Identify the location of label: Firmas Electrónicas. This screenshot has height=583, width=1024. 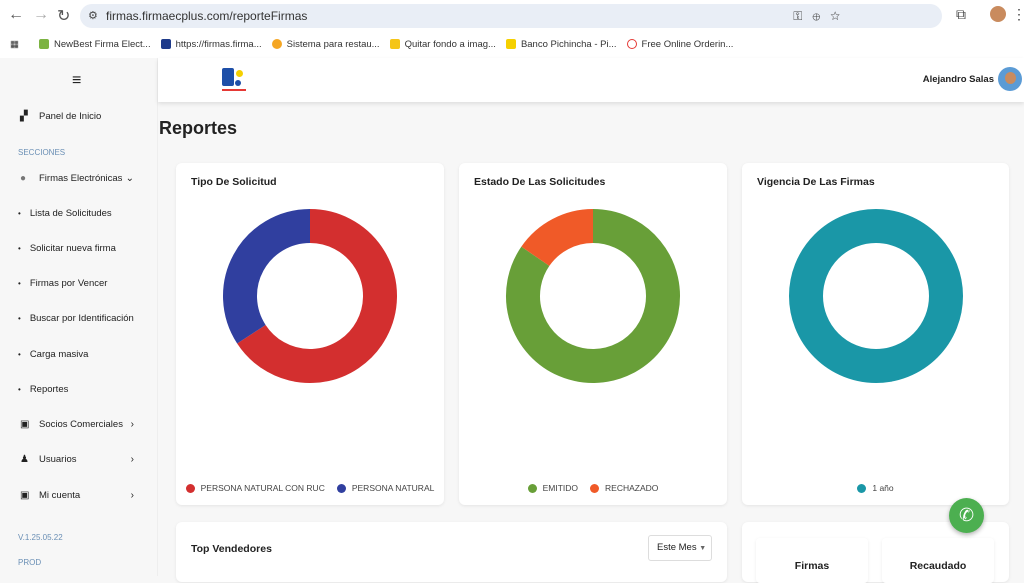
(81, 178).